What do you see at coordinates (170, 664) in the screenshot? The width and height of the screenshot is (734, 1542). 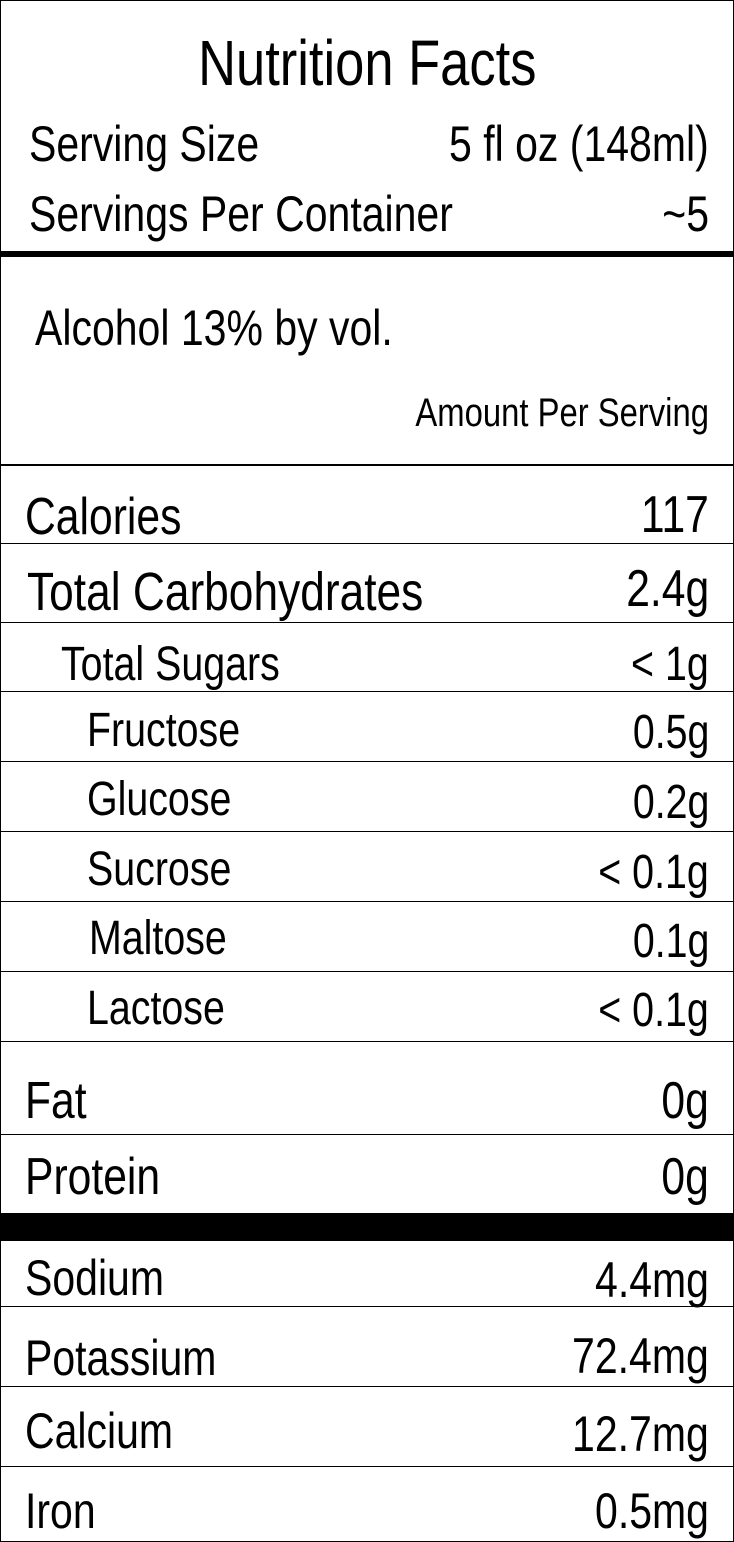 I see `row-label-total-sugars: Total Sugars` at bounding box center [170, 664].